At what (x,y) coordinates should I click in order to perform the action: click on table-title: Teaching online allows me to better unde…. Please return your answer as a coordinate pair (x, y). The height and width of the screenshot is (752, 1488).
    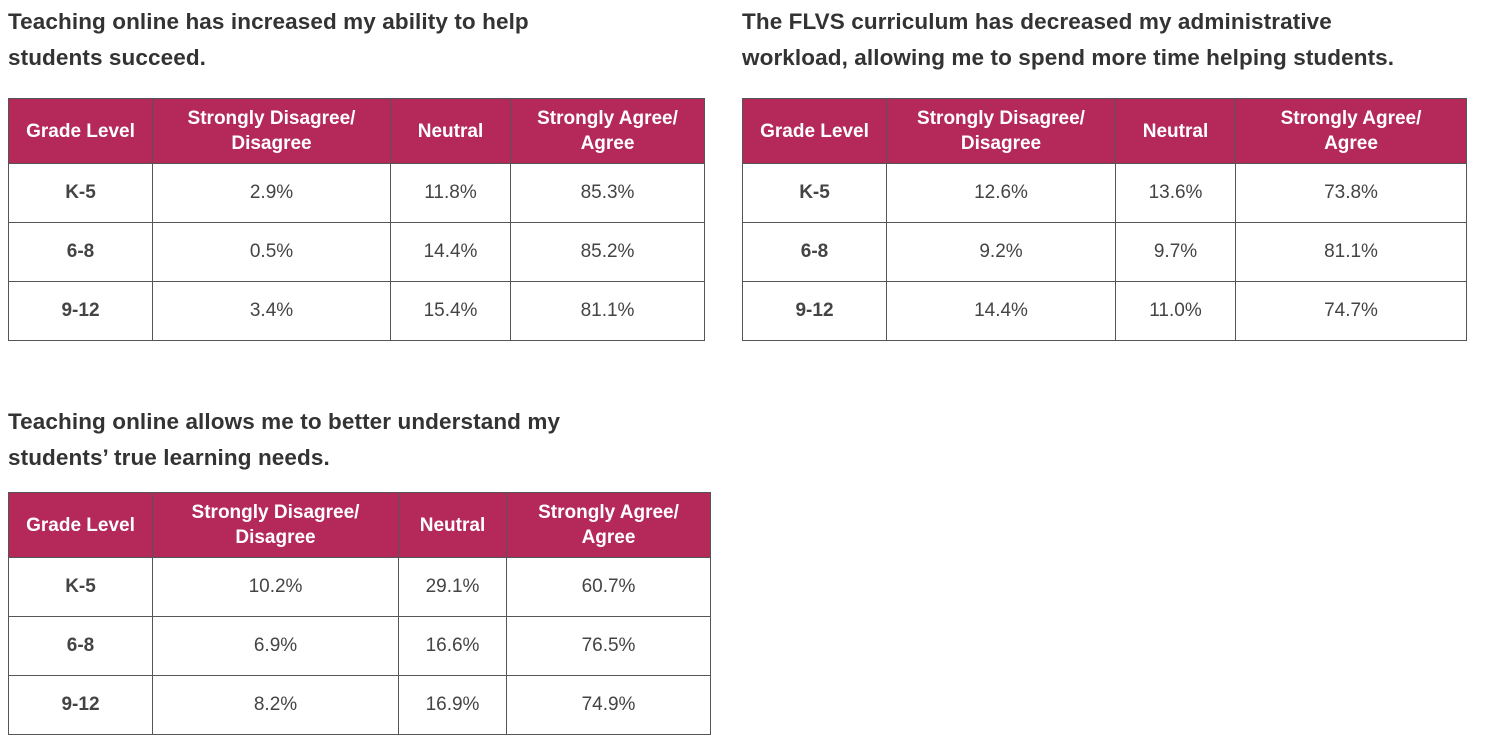
    Looking at the image, I should click on (359, 440).